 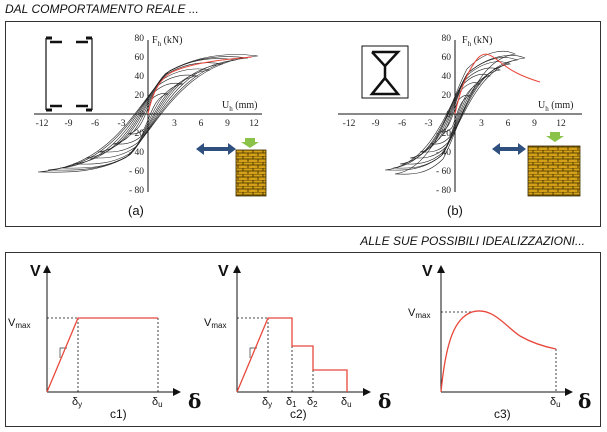 What do you see at coordinates (443, 191) in the screenshot?
I see `b-y-tick: - 80` at bounding box center [443, 191].